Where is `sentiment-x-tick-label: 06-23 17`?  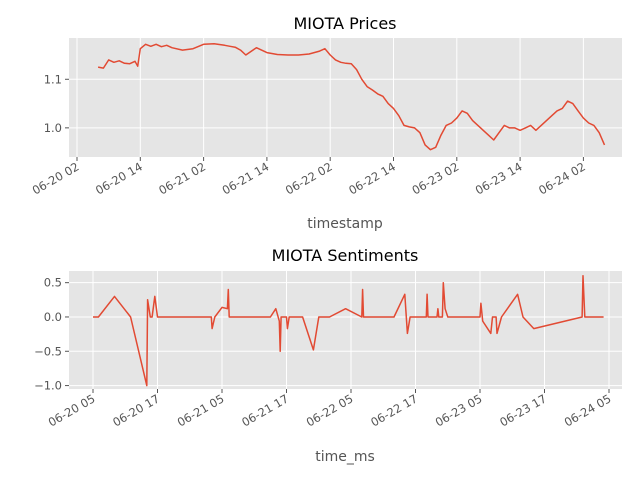
sentiment-x-tick-label: 06-23 17 is located at coordinates (523, 410).